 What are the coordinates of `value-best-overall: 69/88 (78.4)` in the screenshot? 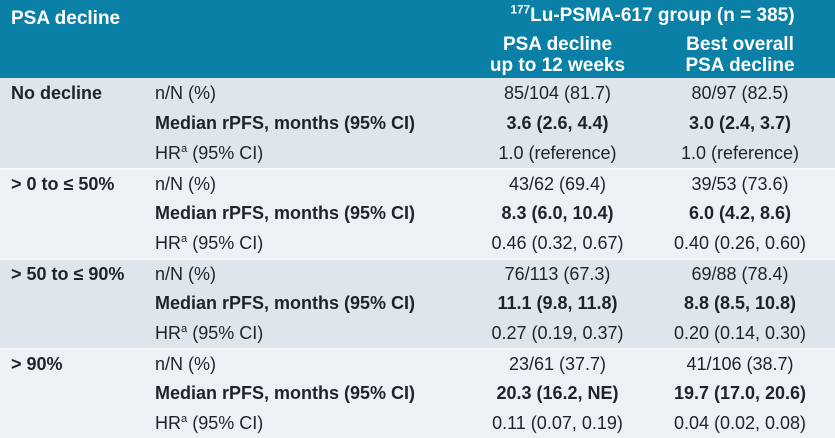 It's located at (740, 274).